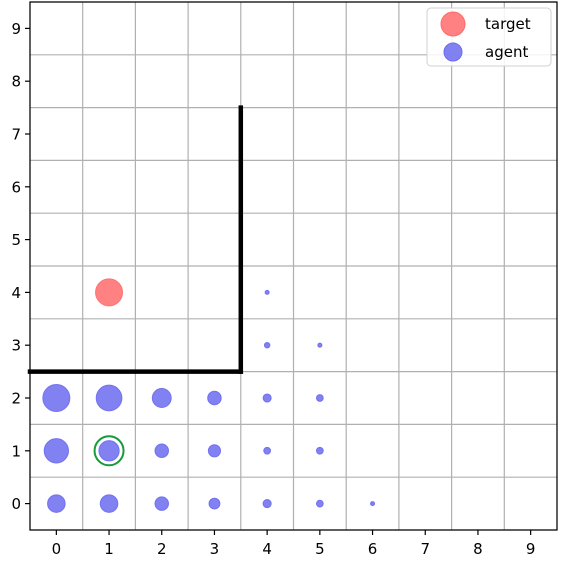 This screenshot has width=561, height=562. What do you see at coordinates (162, 549) in the screenshot?
I see `x-tick-label: 2` at bounding box center [162, 549].